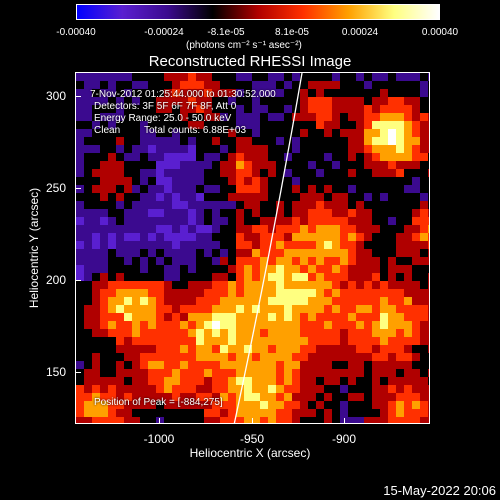 The height and width of the screenshot is (500, 500). Describe the element at coordinates (250, 61) in the screenshot. I see `plot-title: Reconstructed RHESSI Image` at that location.